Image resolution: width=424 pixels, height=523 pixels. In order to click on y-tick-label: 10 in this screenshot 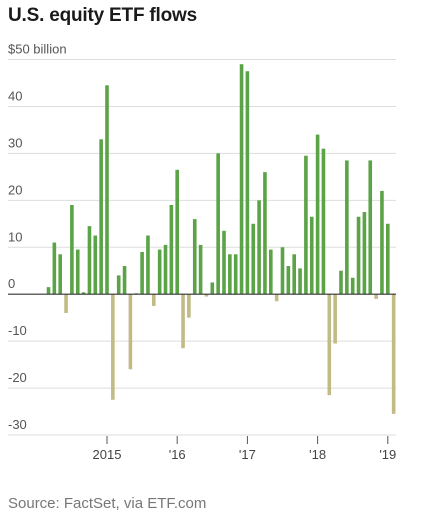, I will do `click(15, 236)`.